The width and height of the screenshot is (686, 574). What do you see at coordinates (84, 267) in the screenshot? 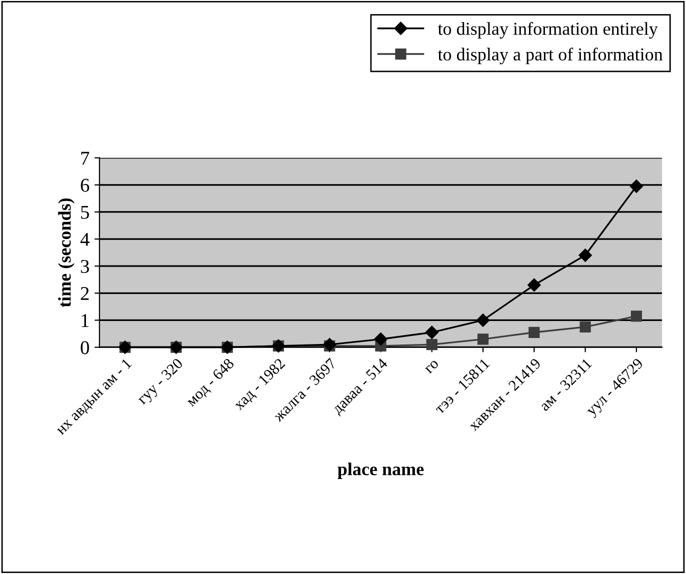
I see `y-tick-label: 3` at bounding box center [84, 267].